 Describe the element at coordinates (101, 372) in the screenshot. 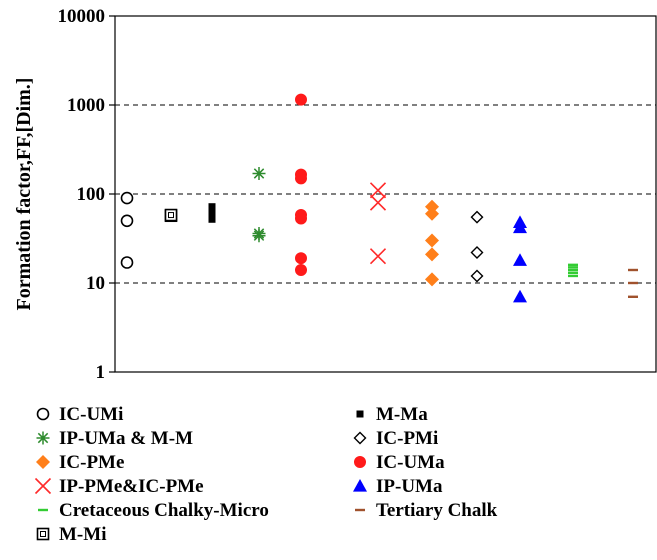

I see `y-tick-label: 1` at that location.